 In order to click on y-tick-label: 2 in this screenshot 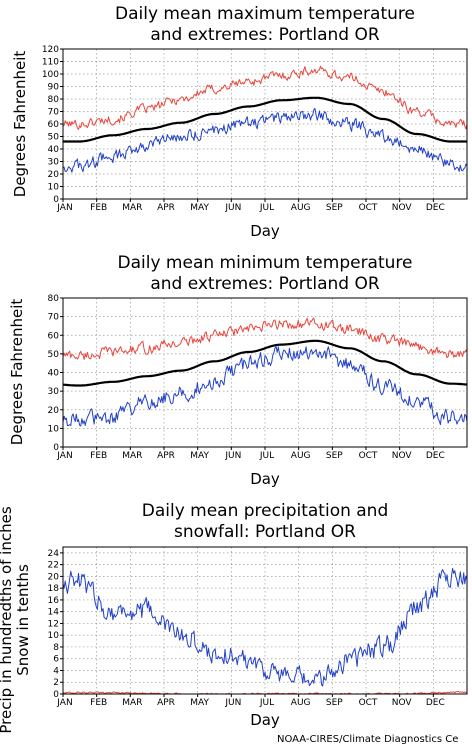, I will do `click(56, 683)`.